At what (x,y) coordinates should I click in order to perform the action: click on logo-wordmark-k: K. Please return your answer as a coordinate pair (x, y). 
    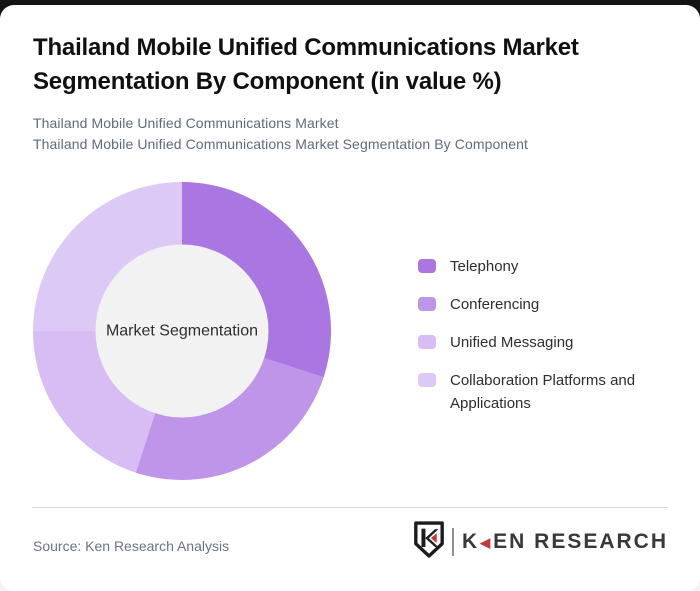
    Looking at the image, I should click on (470, 541).